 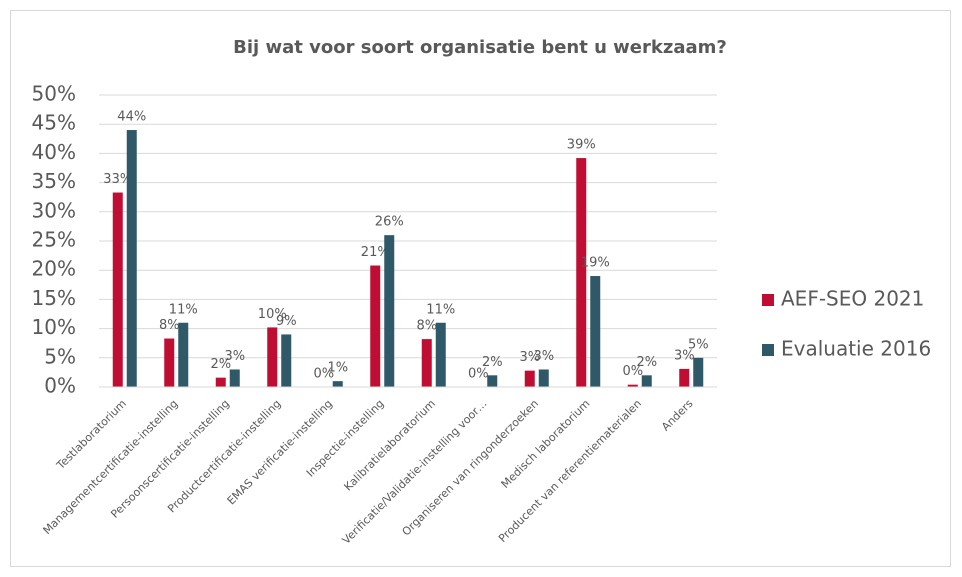 I want to click on y-tick-label: 30%, so click(x=54, y=210).